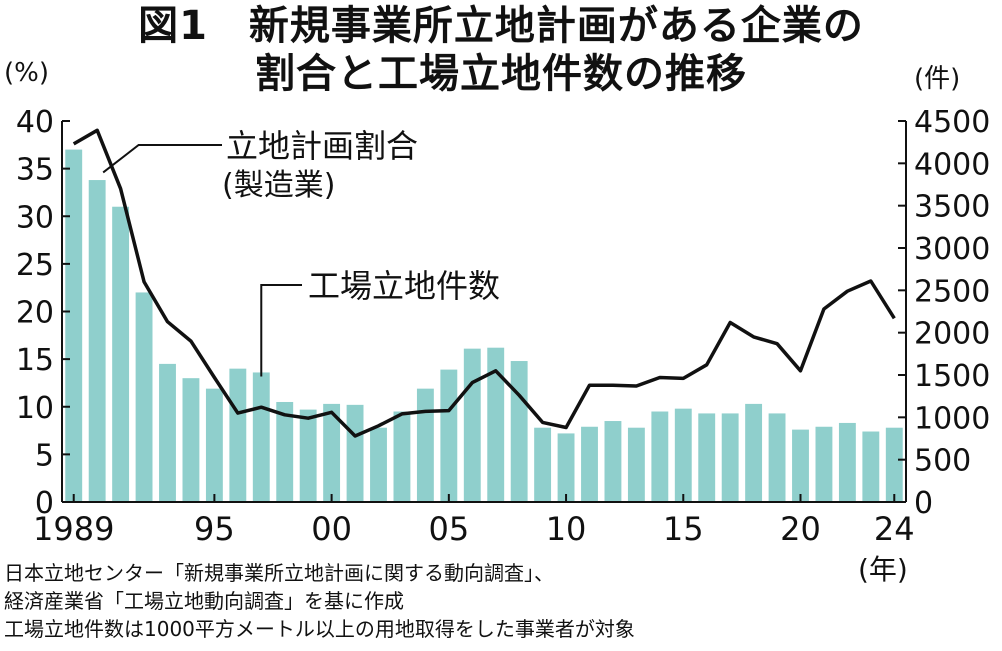 Image resolution: width=1002 pixels, height=651 pixels. What do you see at coordinates (331, 529) in the screenshot?
I see `x-tick-label-2000: 00` at bounding box center [331, 529].